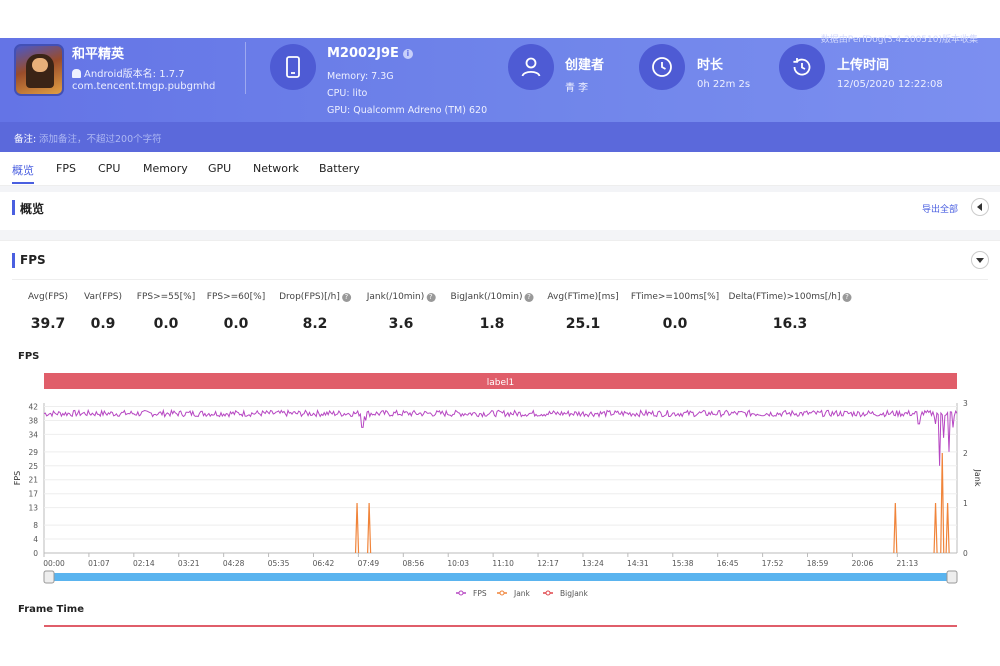 Image resolution: width=1000 pixels, height=666 pixels. What do you see at coordinates (54, 563) in the screenshot?
I see `x-tick-label: 00:00` at bounding box center [54, 563].